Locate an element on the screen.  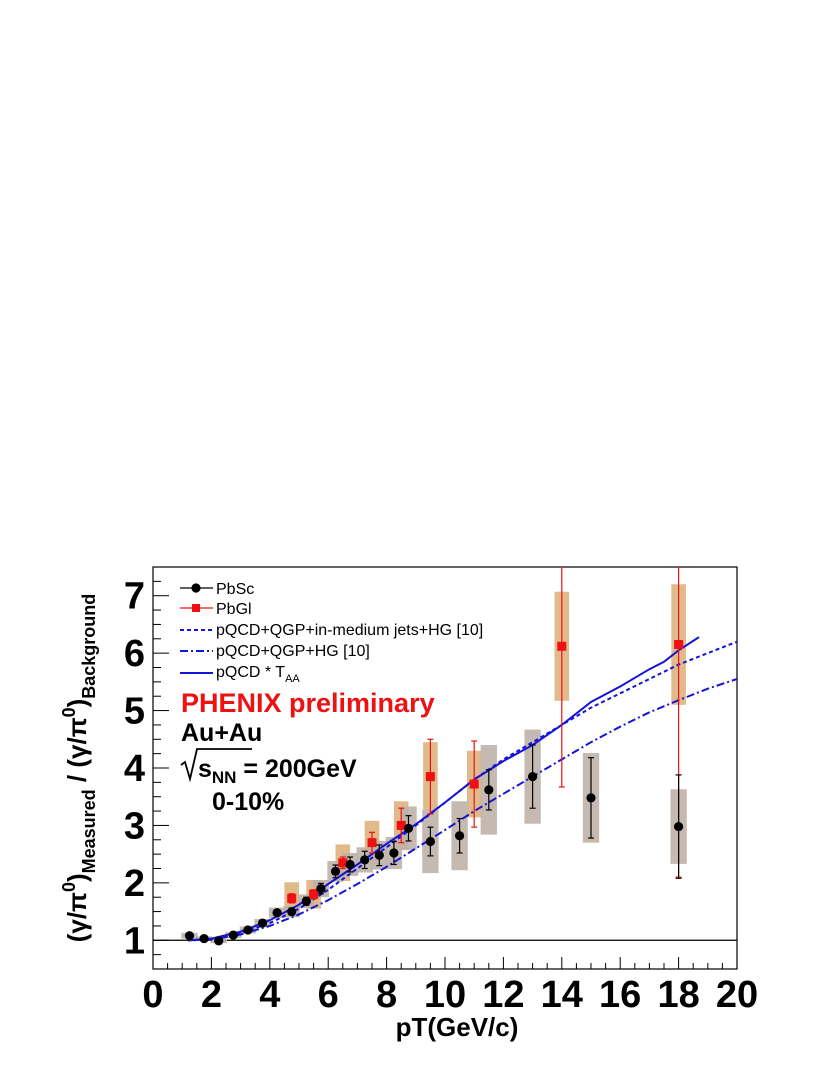
x-tick-label: 14 is located at coordinates (562, 995).